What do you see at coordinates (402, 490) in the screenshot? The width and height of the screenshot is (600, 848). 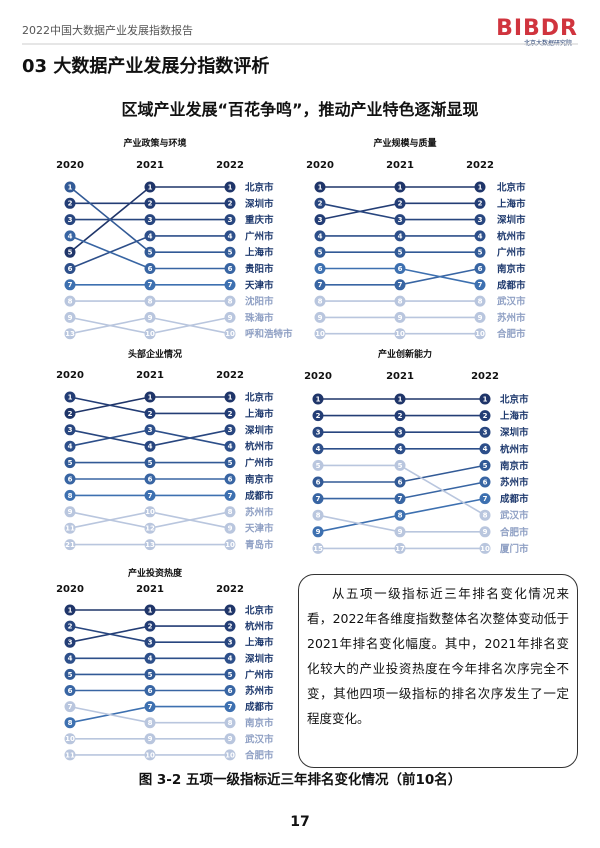 I see `rank-line` at bounding box center [402, 490].